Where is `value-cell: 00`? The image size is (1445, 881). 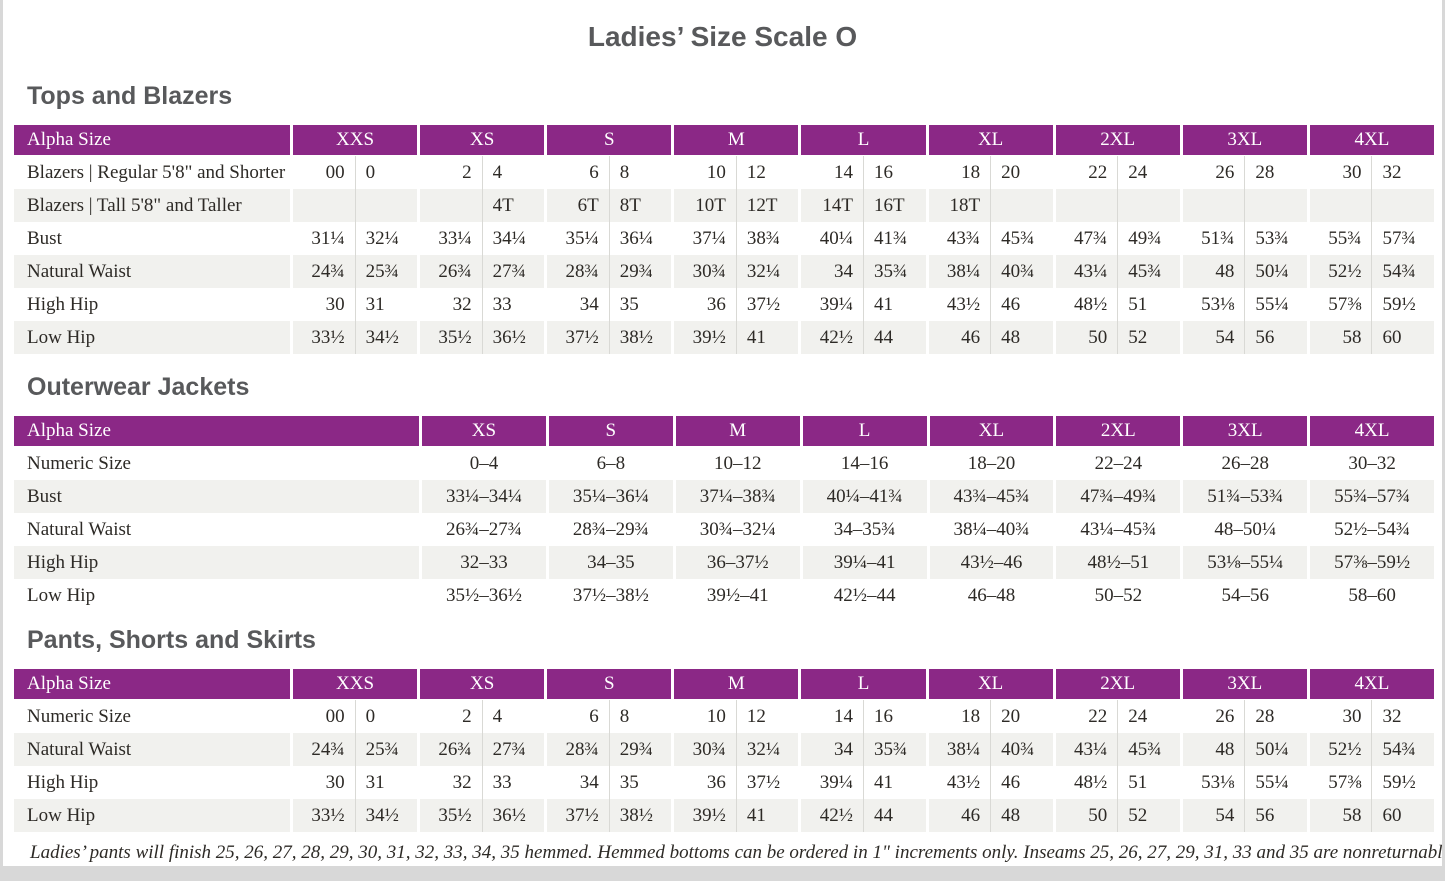 value-cell: 00 is located at coordinates (335, 716).